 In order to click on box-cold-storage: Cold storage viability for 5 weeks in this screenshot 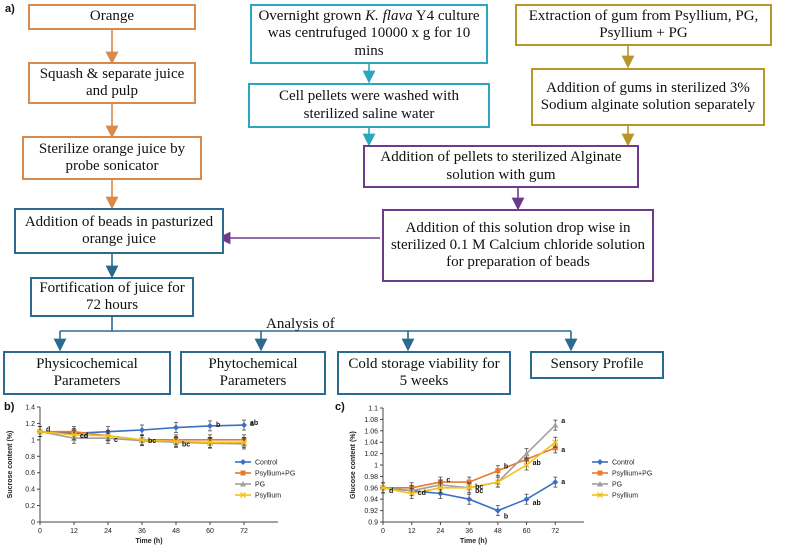, I will do `click(424, 373)`.